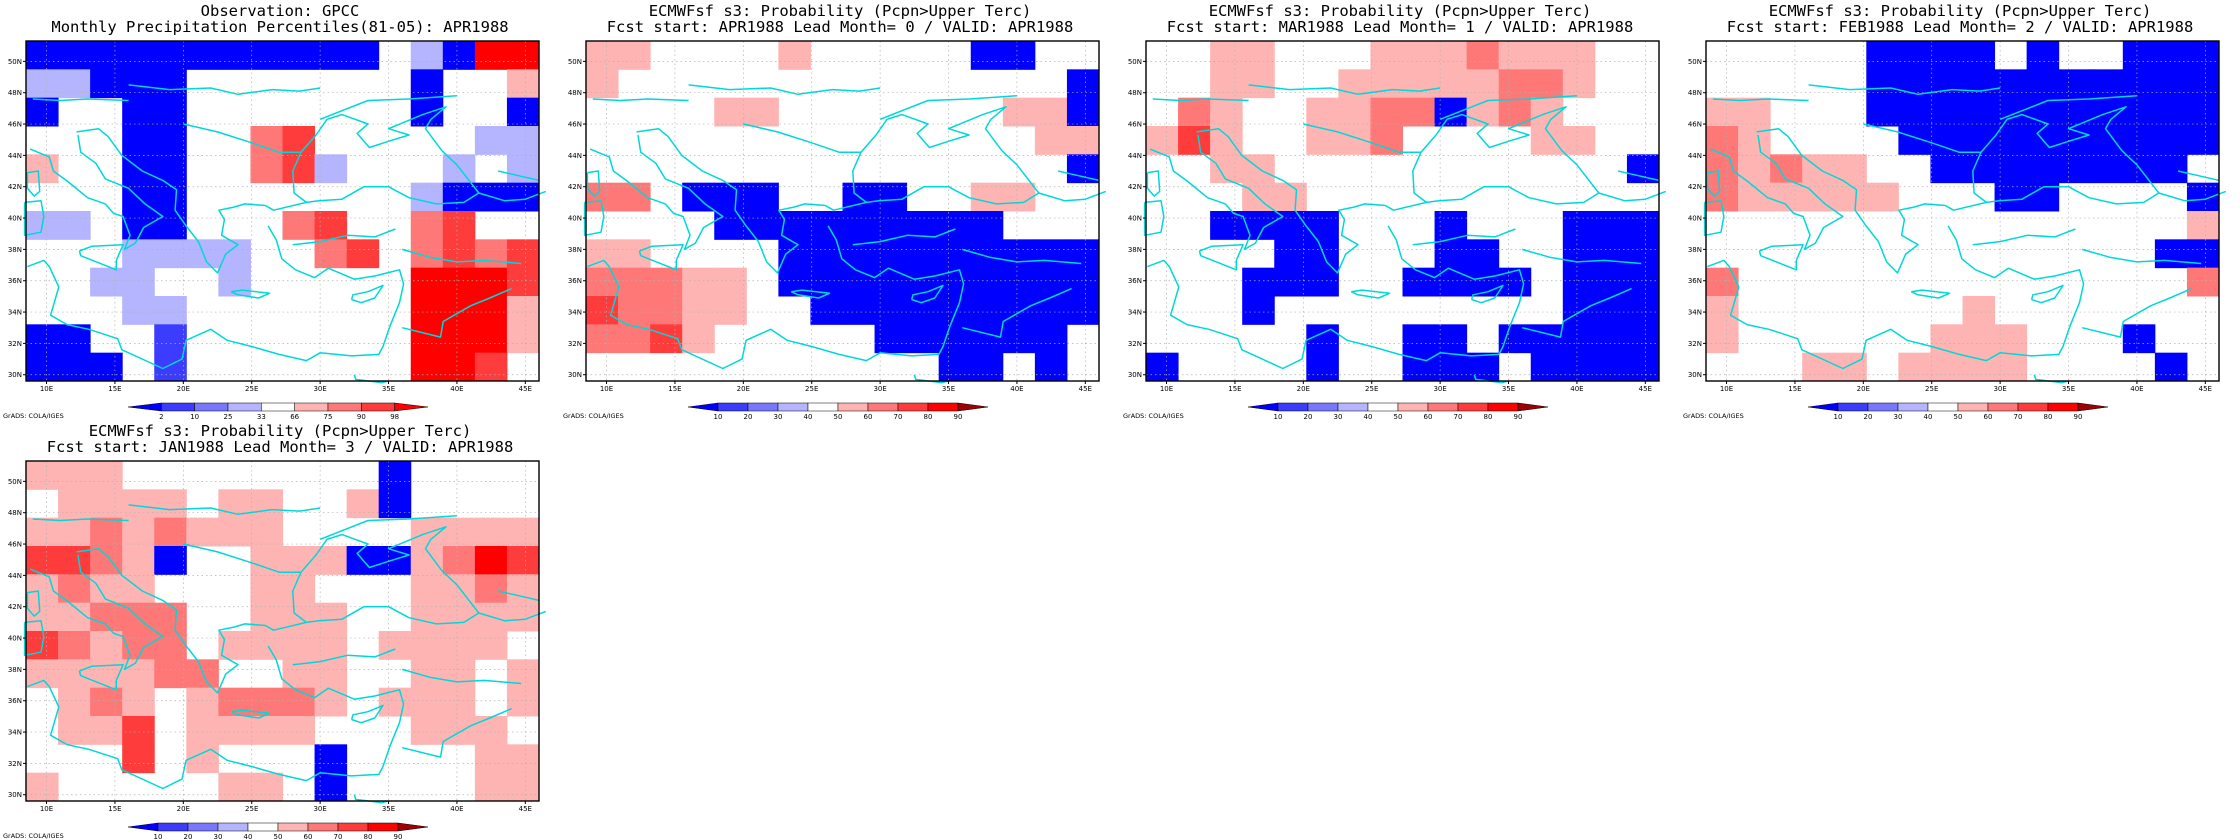  I want to click on colorbar-label: 30, so click(778, 416).